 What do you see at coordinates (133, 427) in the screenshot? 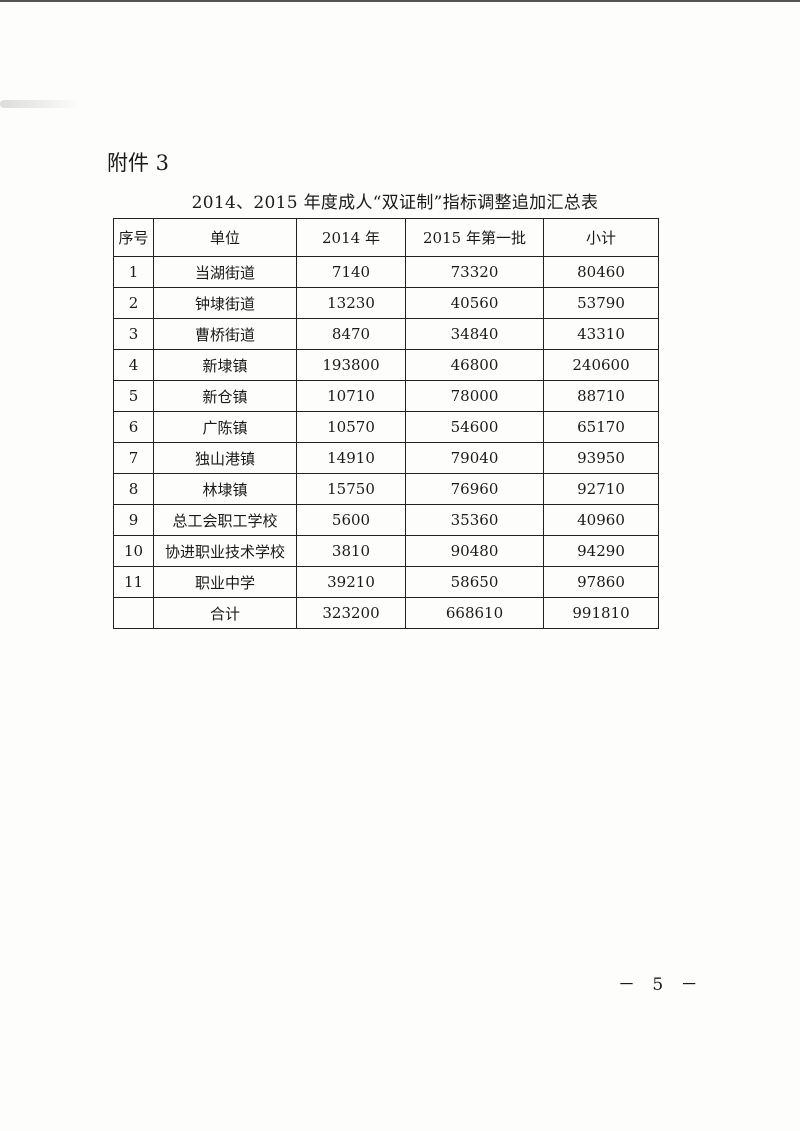
I see `cell-index: 6` at bounding box center [133, 427].